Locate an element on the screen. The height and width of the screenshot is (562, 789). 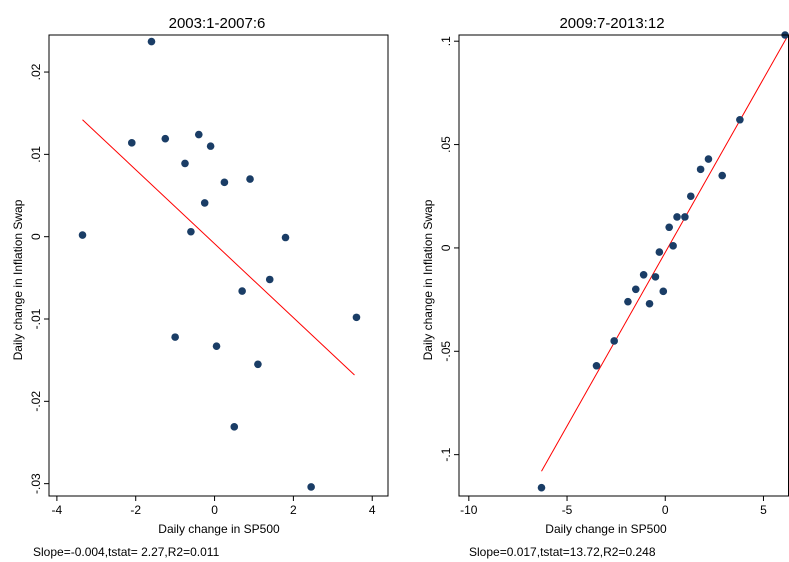
y-tick-label: -.1 is located at coordinates (446, 454).